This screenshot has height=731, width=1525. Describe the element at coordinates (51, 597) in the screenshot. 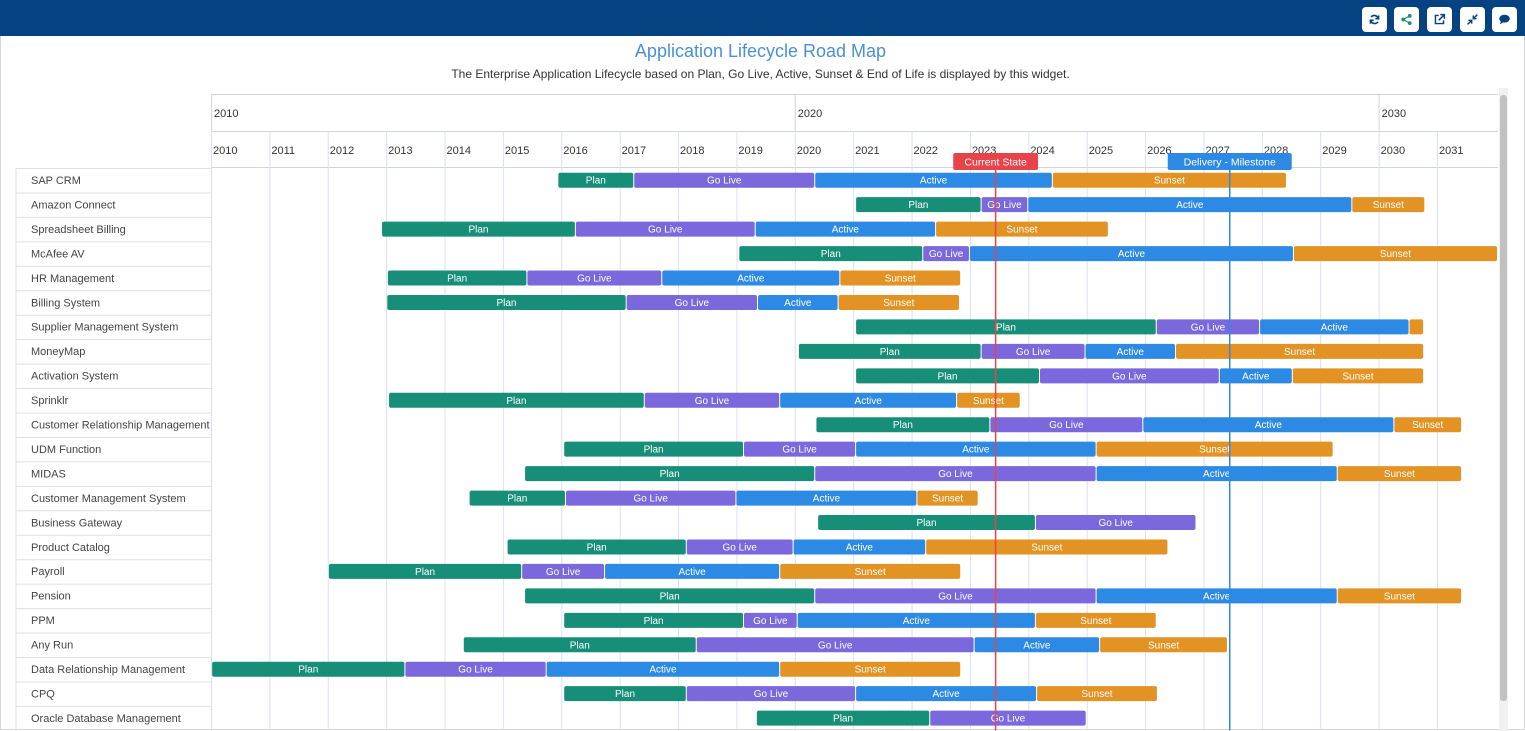

I see `row-label: Pension` at that location.